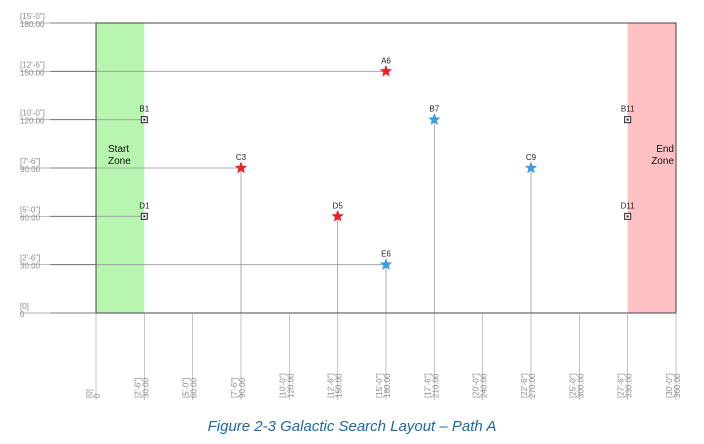 The image size is (704, 444). What do you see at coordinates (386, 264) in the screenshot?
I see `star-marker-E6` at bounding box center [386, 264].